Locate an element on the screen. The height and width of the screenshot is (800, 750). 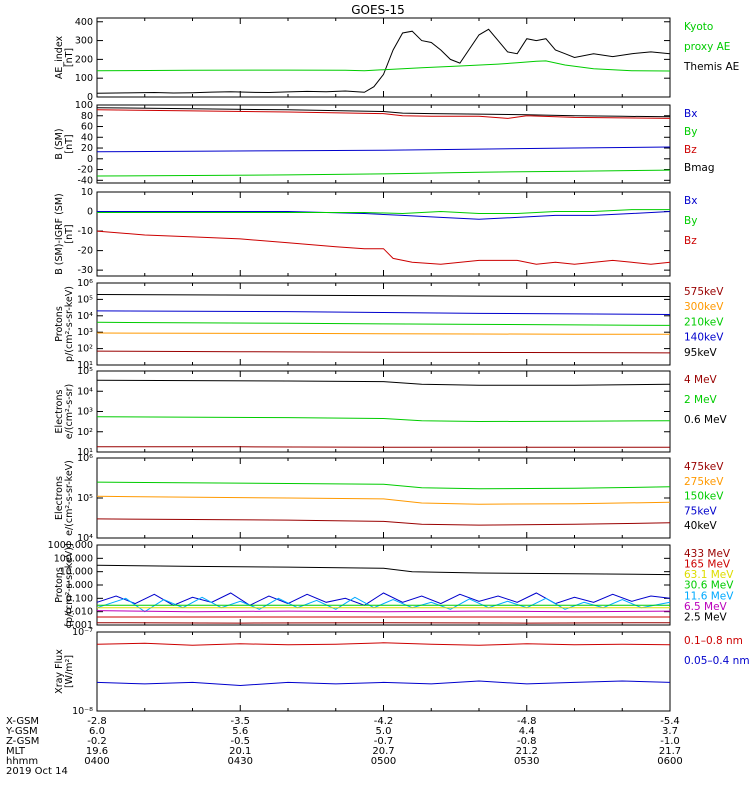
x-axis-tick-value: 6.0 is located at coordinates (97, 731).